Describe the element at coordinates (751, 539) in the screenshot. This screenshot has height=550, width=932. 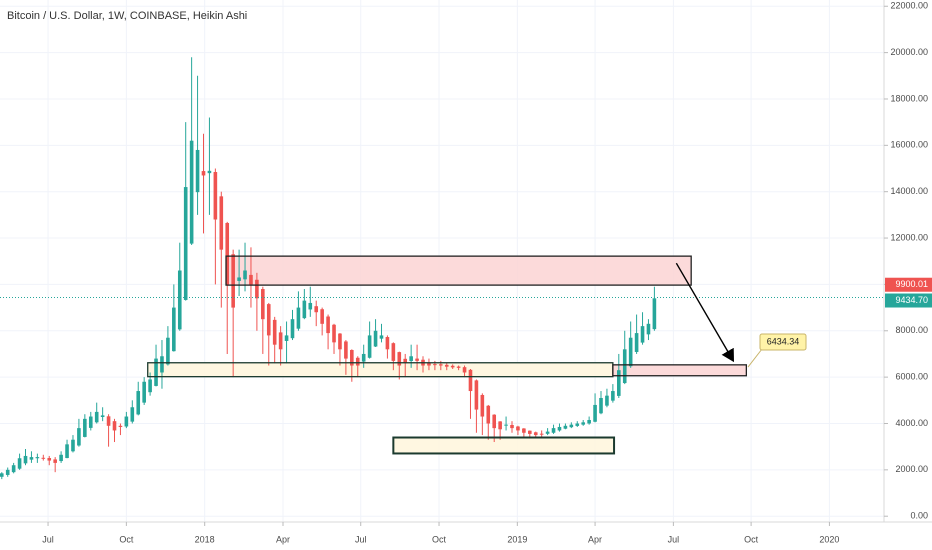
I see `x-tick-label: Oct` at that location.